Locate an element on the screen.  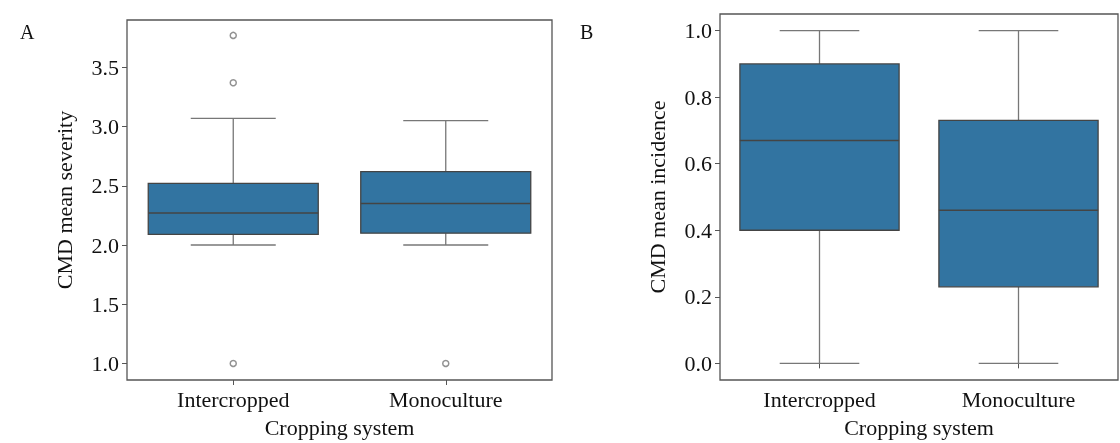
y-axis-title: CMD mean severity is located at coordinates (64, 200).